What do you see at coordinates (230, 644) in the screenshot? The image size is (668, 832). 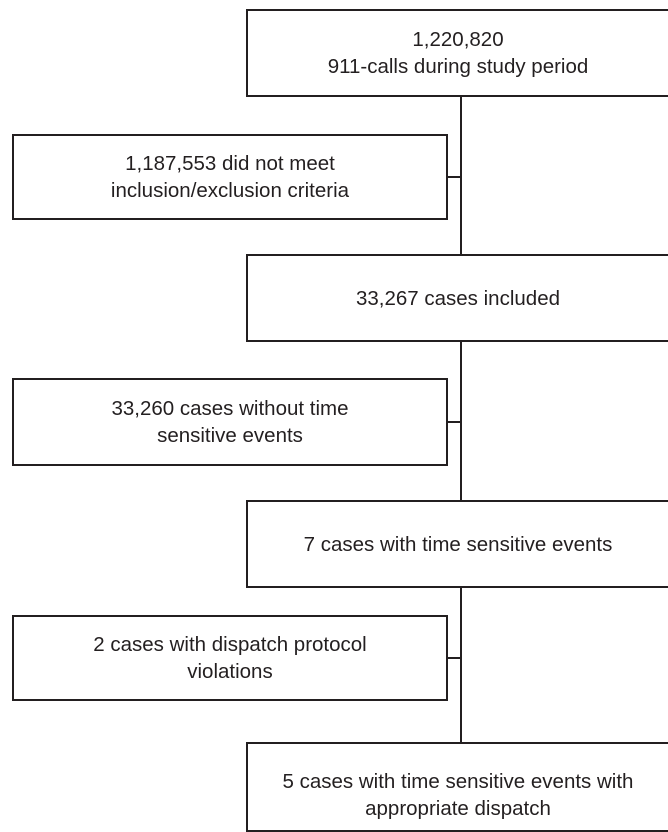 I see `protocol-violations-line-1: 2 cases with dispatch protocol` at bounding box center [230, 644].